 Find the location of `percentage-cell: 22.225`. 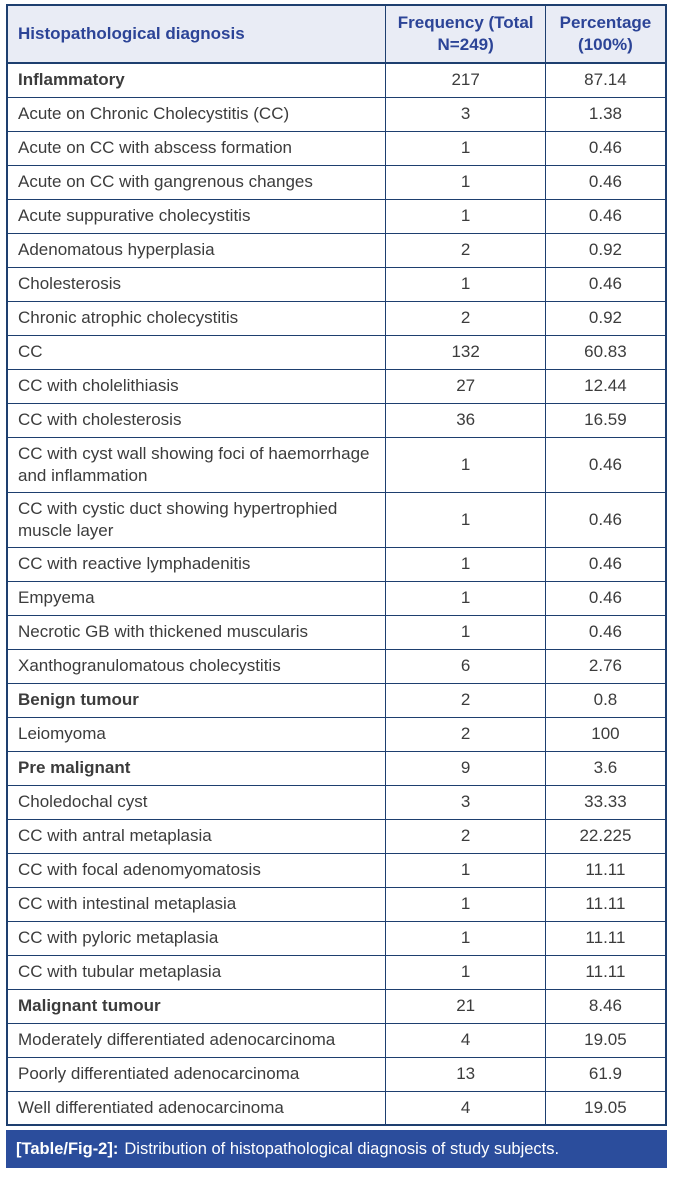

percentage-cell: 22.225 is located at coordinates (605, 836).